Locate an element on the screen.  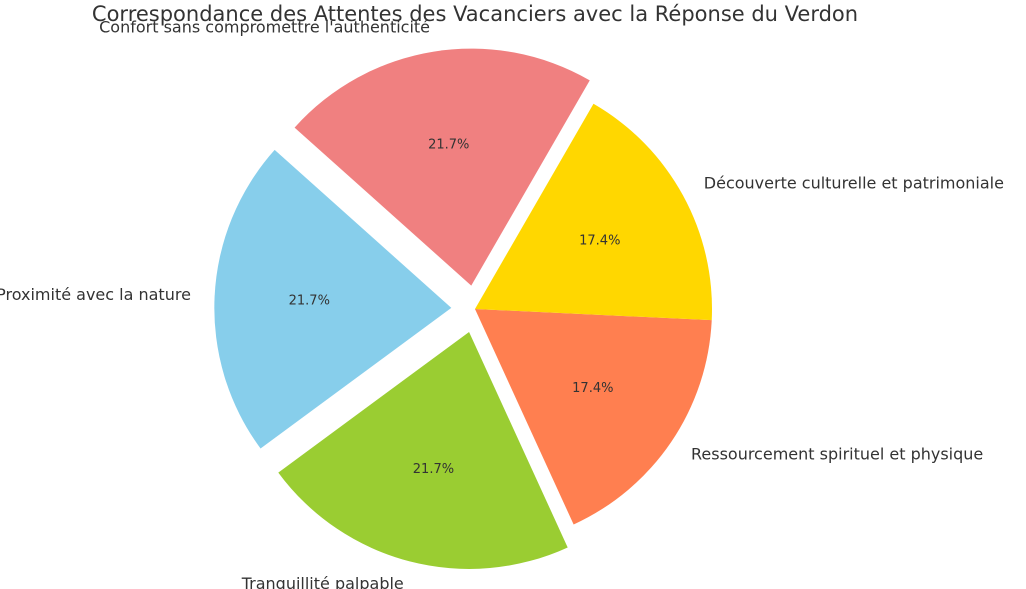
slice-category-label: Tranquillité palpable is located at coordinates (322, 581).